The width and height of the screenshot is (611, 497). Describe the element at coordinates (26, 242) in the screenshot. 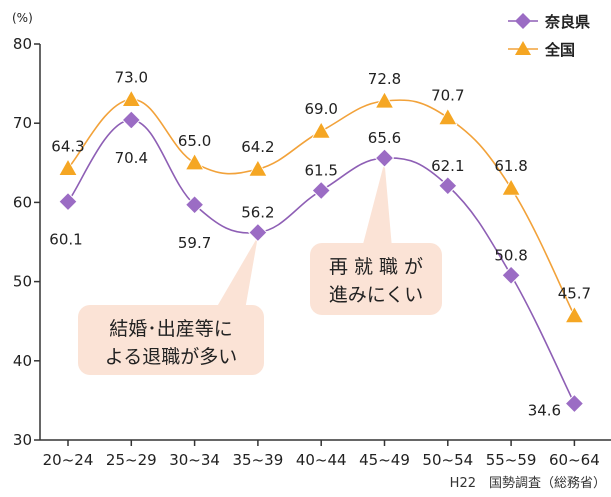

I see `y-ticks: 30 40 50 60 70 80` at that location.